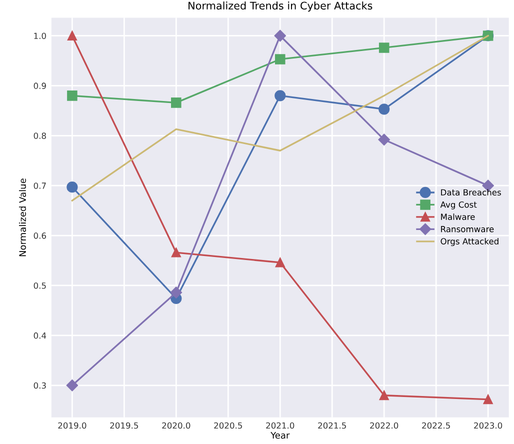  What do you see at coordinates (40, 285) in the screenshot?
I see `y-tick-label: 0.5` at bounding box center [40, 285].